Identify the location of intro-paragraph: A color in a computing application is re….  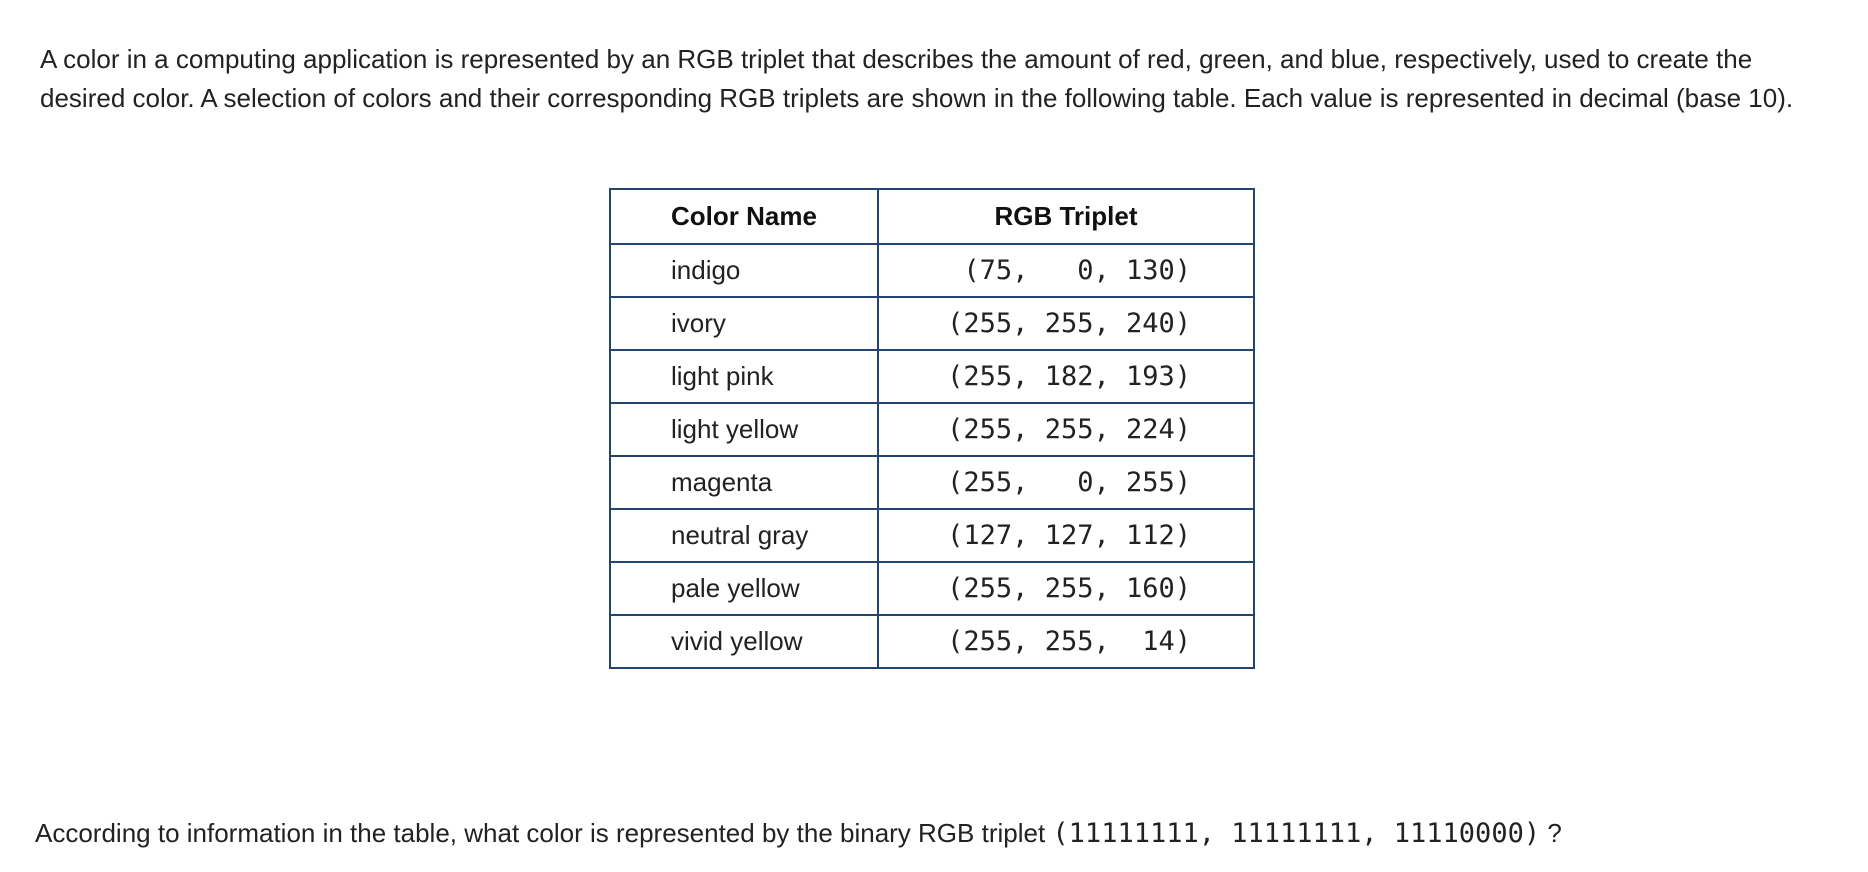
(917, 78).